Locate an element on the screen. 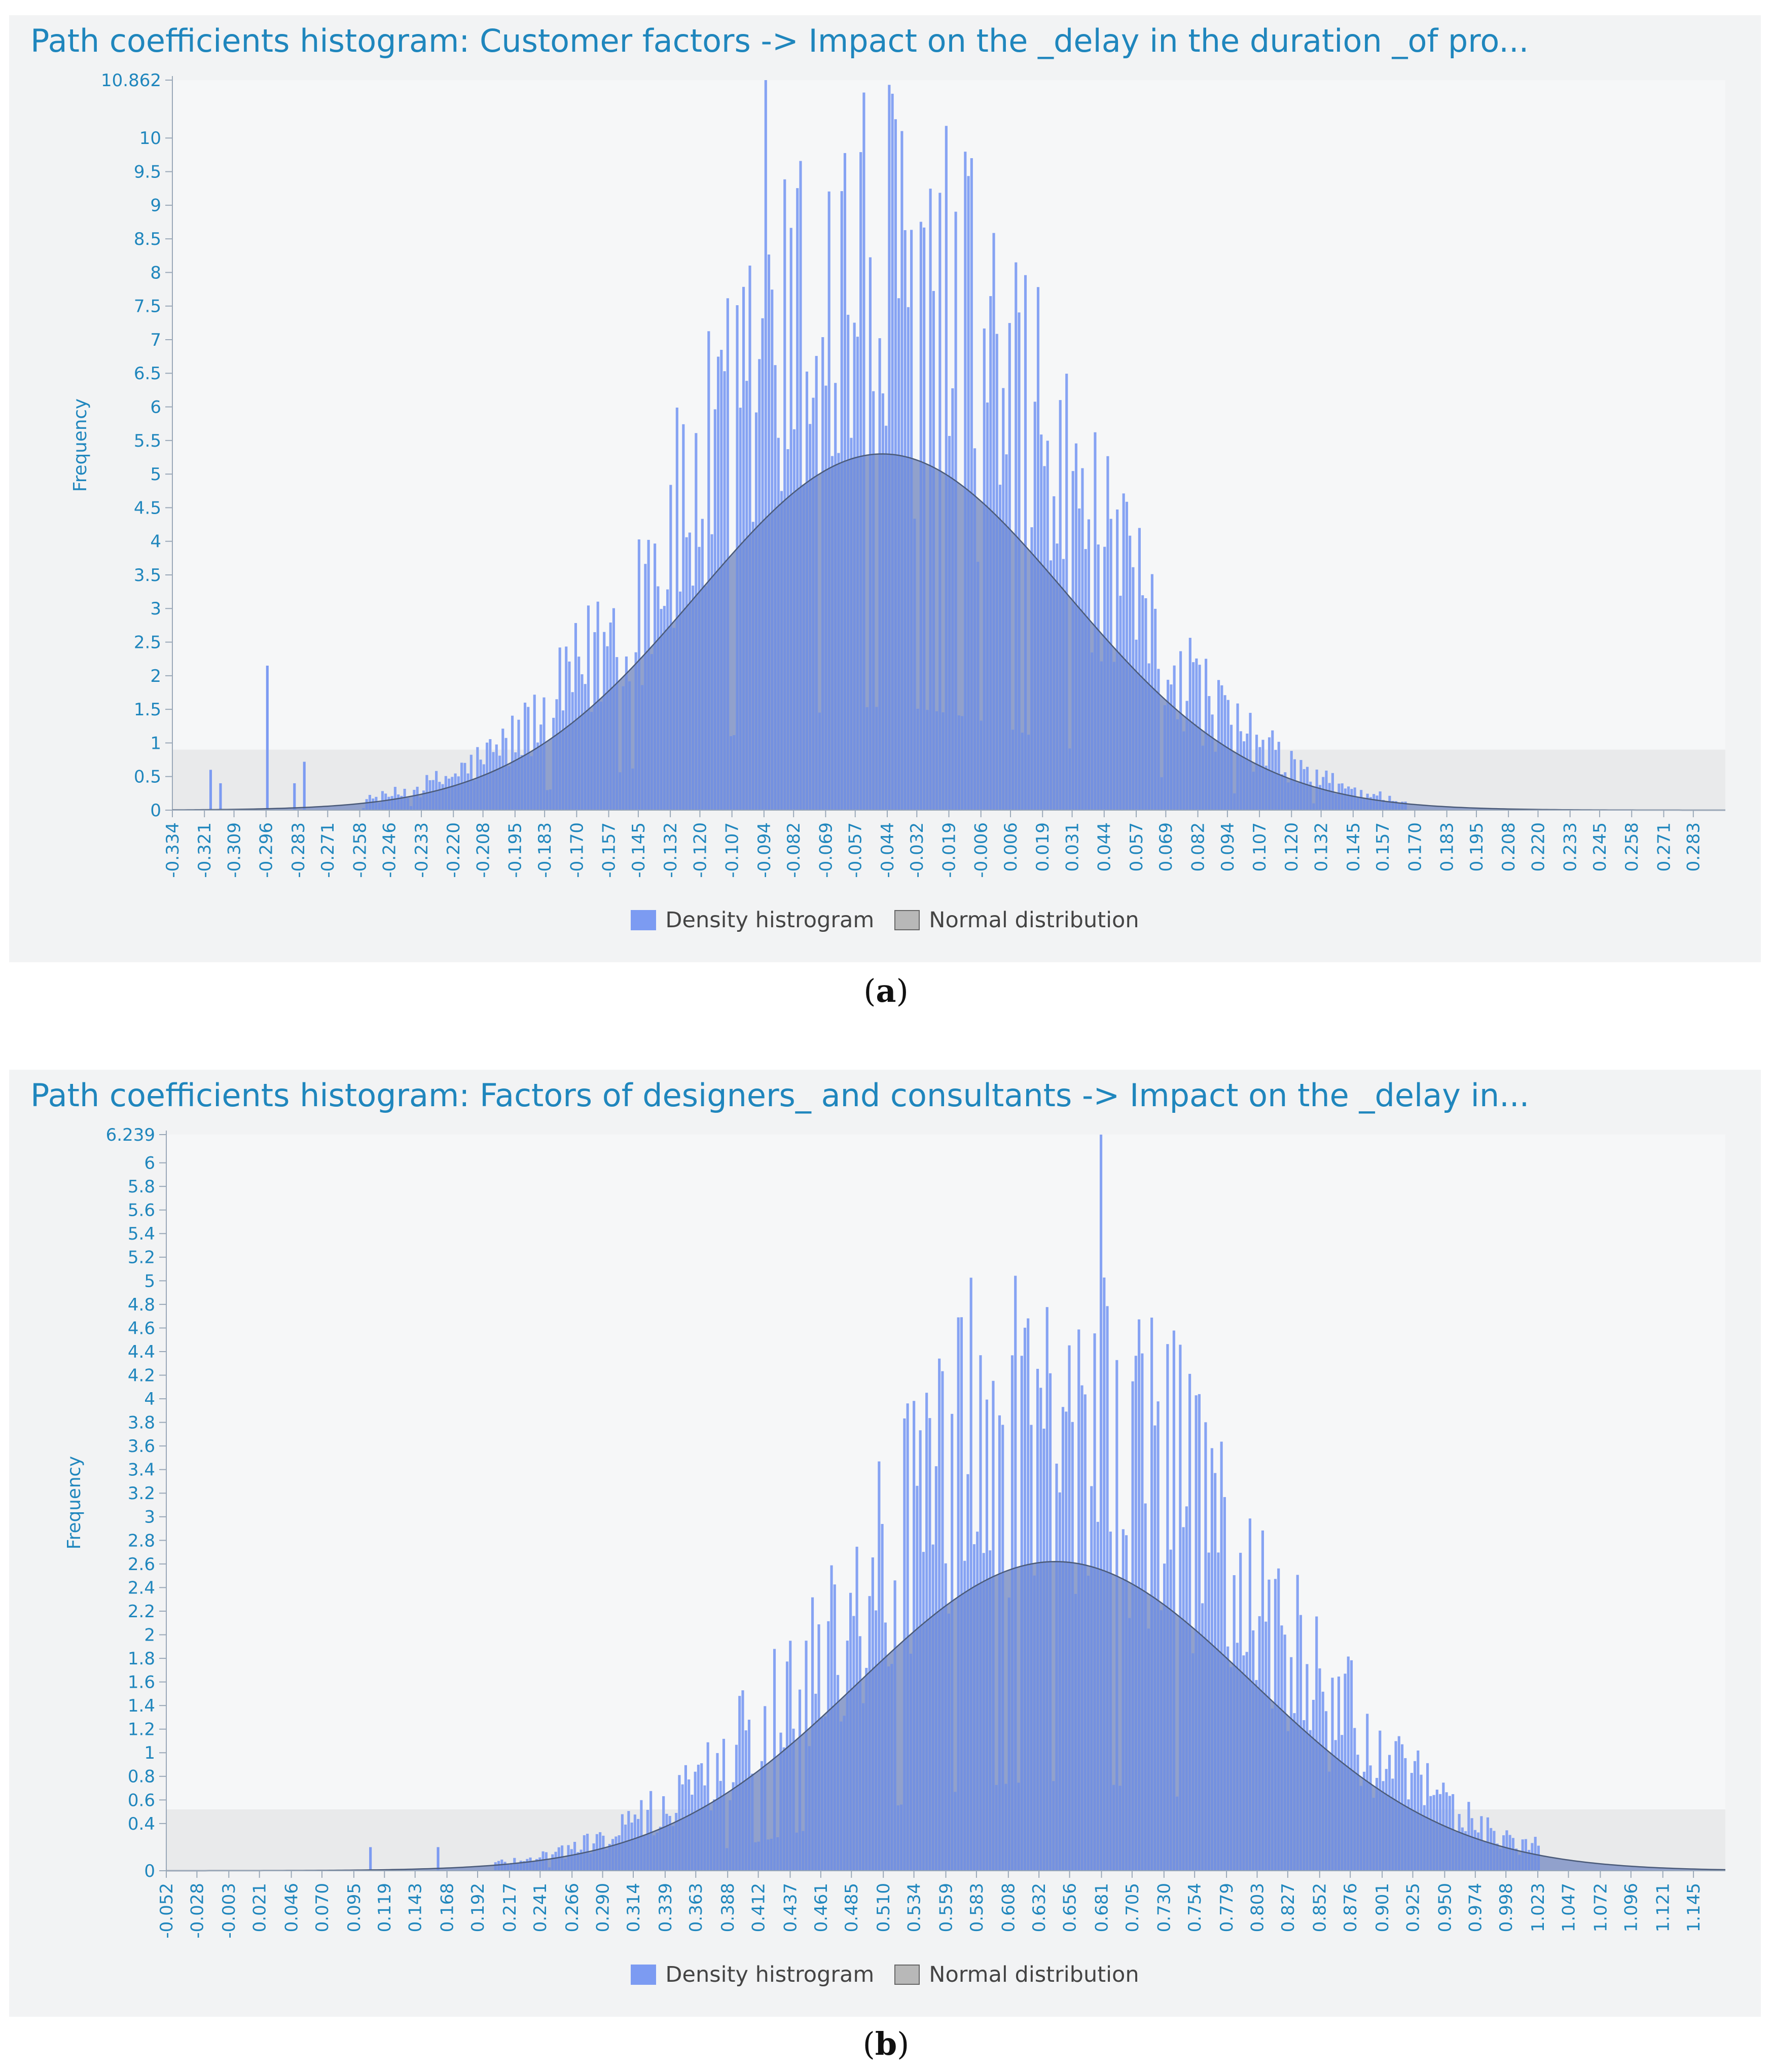 The width and height of the screenshot is (1772, 2072). x-tick-label: 0.363 is located at coordinates (696, 1907).